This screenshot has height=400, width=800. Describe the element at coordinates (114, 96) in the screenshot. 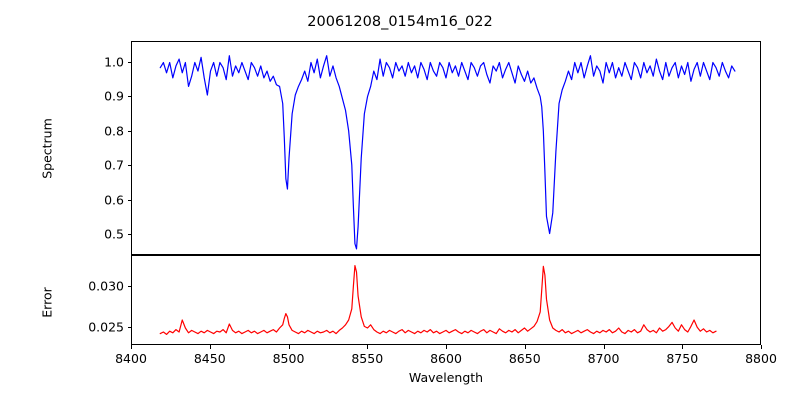

I see `spectrum-y-tick-4: 0.9` at that location.